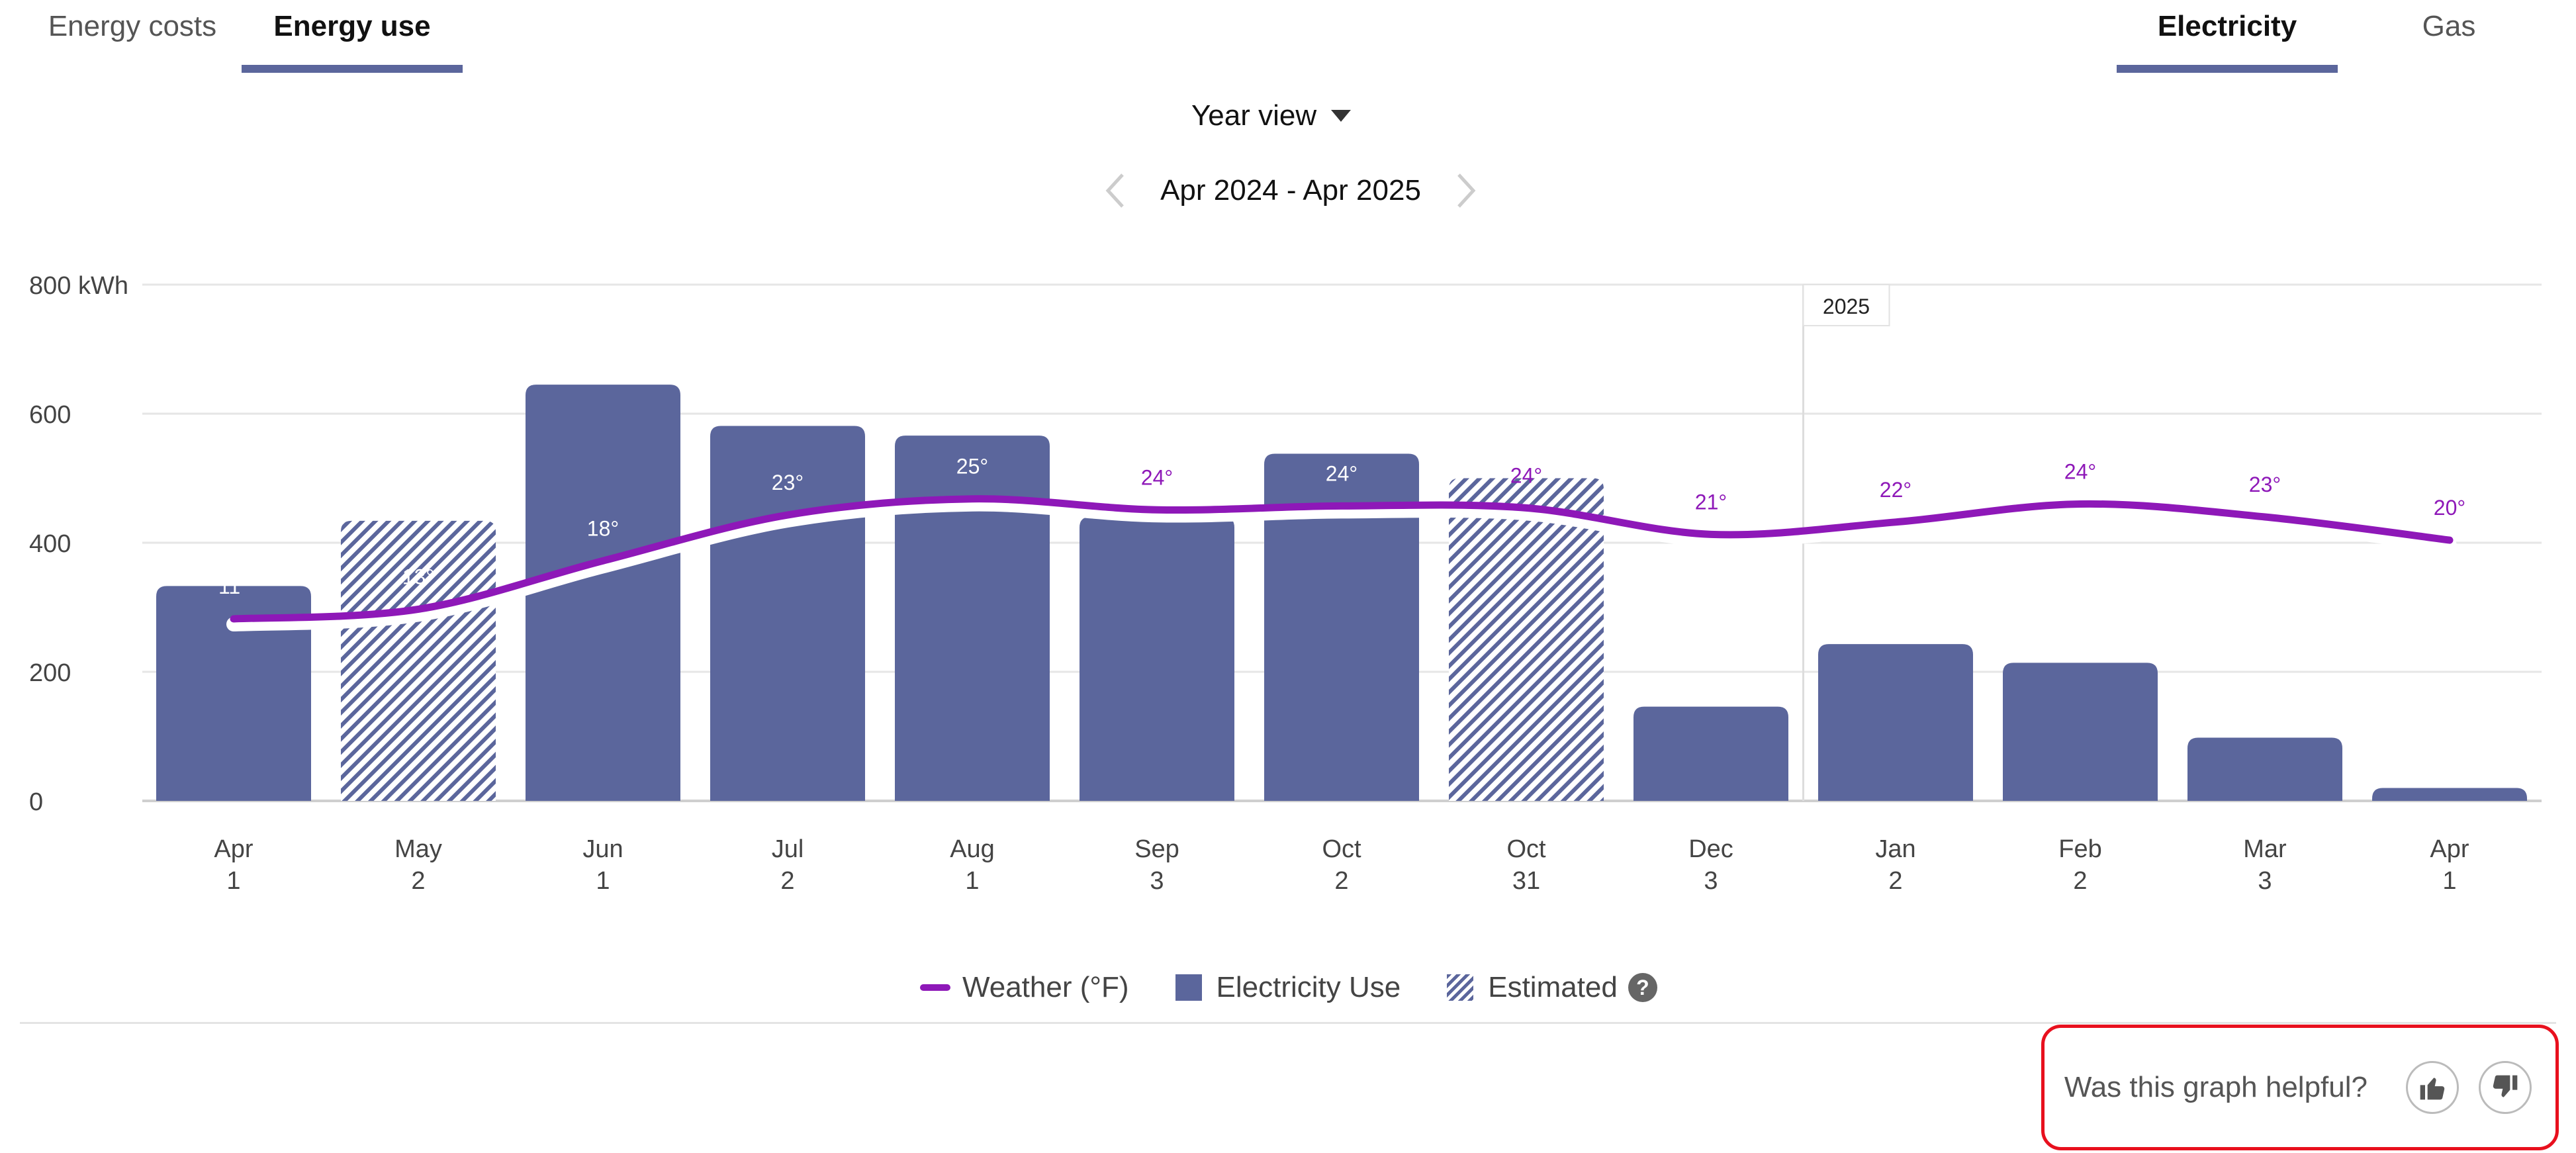 Image resolution: width=2576 pixels, height=1153 pixels. What do you see at coordinates (1288, 1023) in the screenshot?
I see `divider` at bounding box center [1288, 1023].